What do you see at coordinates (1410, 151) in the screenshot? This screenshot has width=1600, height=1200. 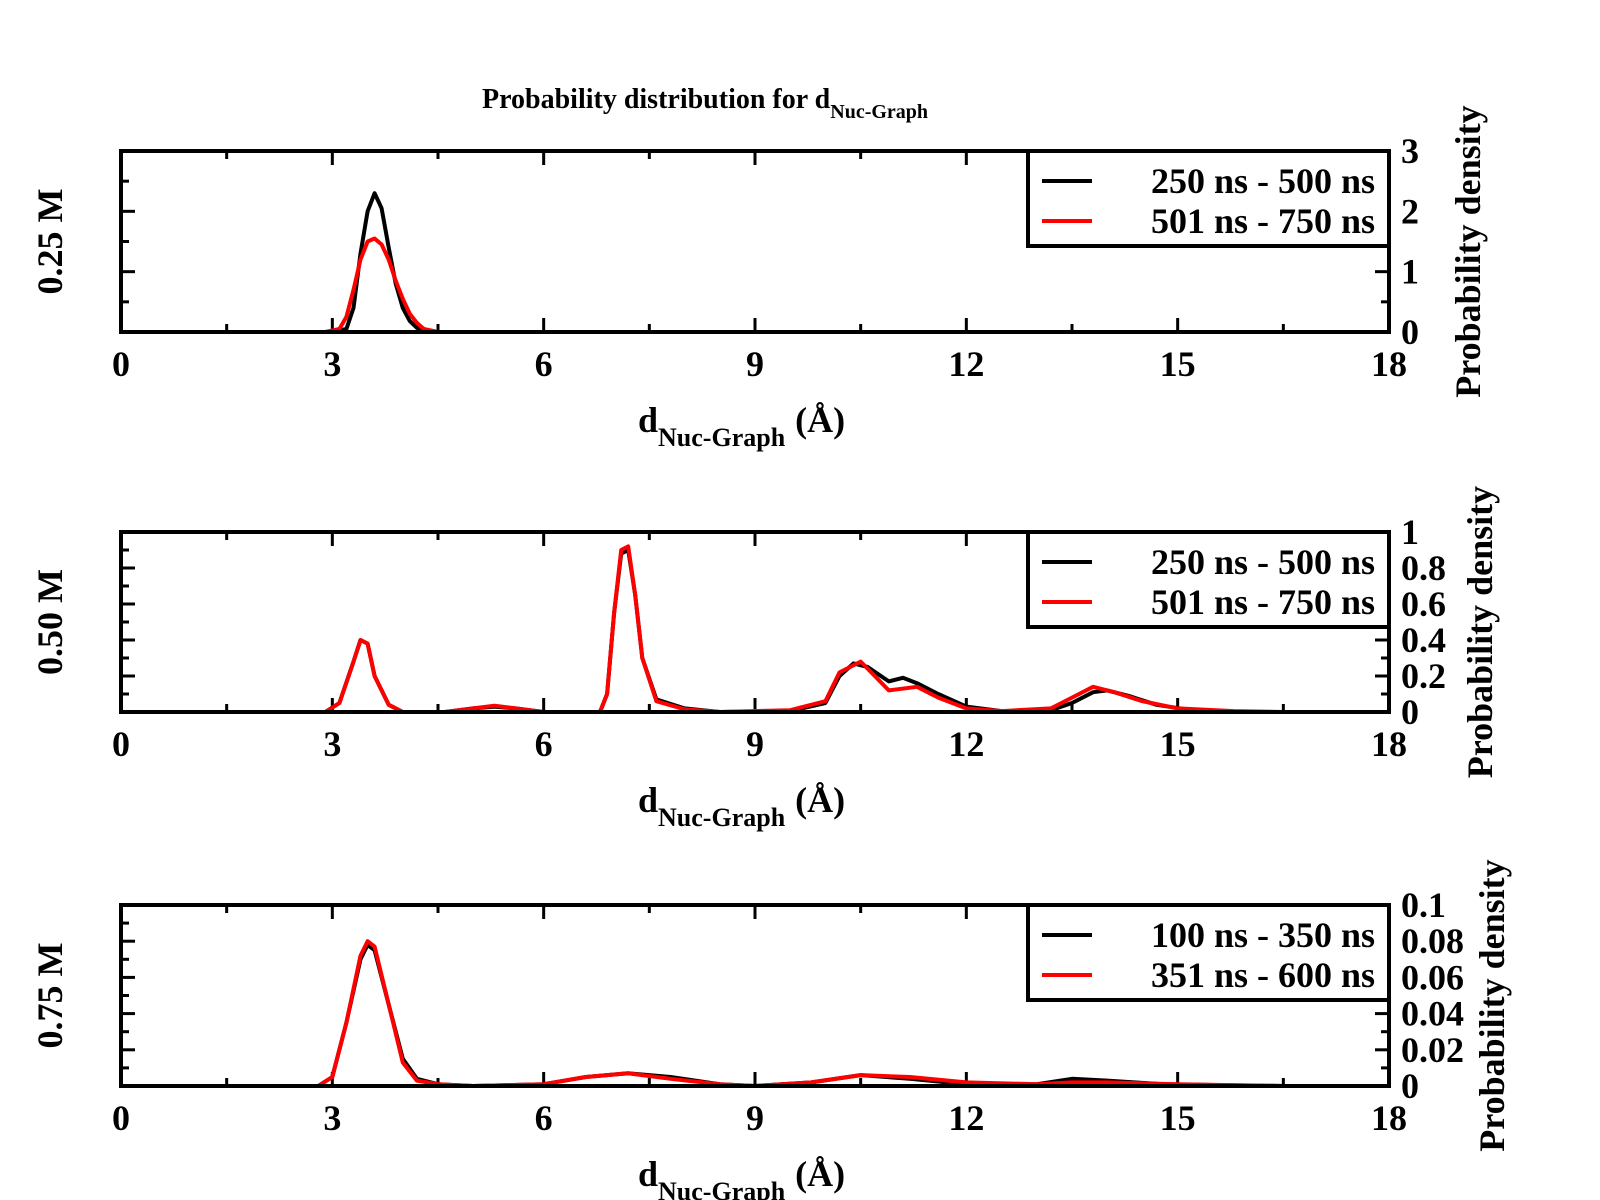 I see `y-tick-label: 3` at bounding box center [1410, 151].